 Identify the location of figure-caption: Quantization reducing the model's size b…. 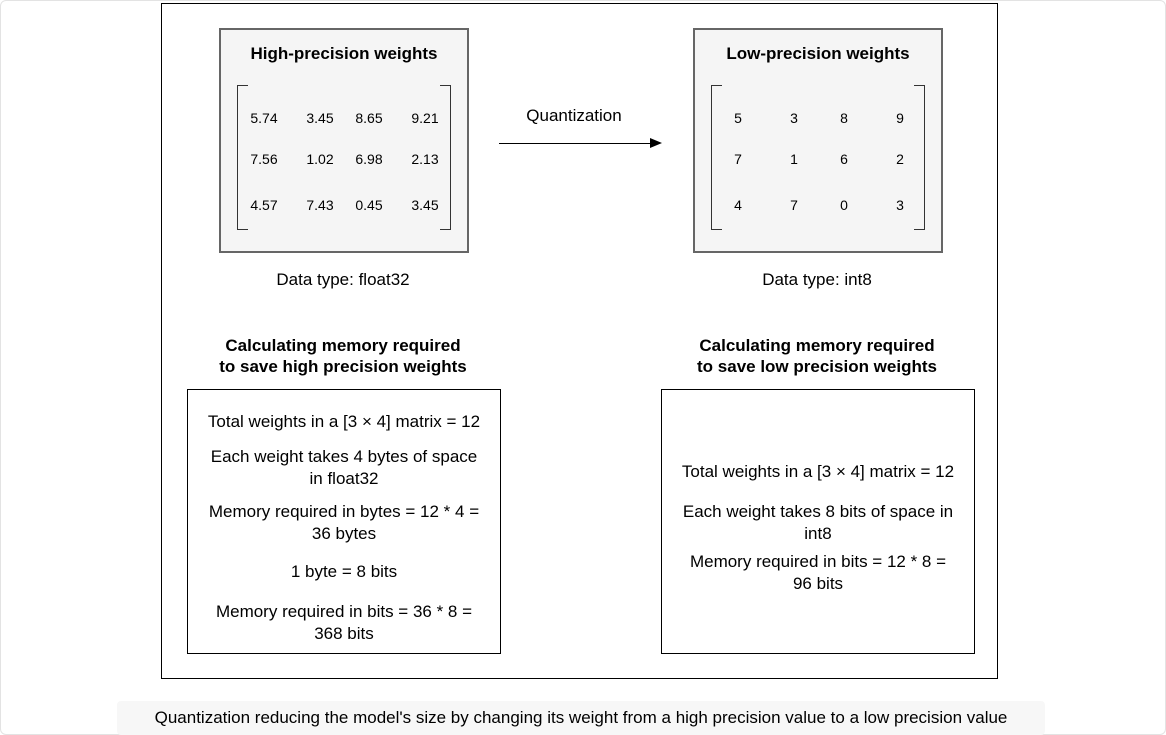
(581, 717).